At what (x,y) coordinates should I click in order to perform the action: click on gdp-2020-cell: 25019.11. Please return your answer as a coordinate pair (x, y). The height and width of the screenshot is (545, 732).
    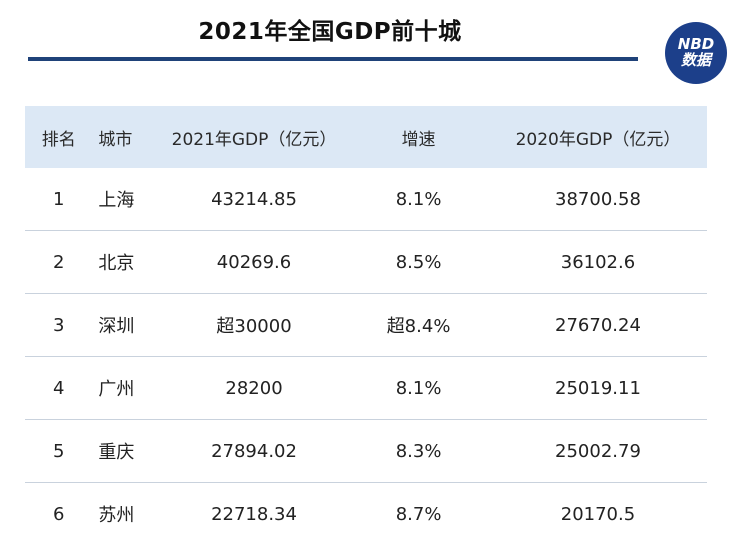
    Looking at the image, I should click on (598, 388).